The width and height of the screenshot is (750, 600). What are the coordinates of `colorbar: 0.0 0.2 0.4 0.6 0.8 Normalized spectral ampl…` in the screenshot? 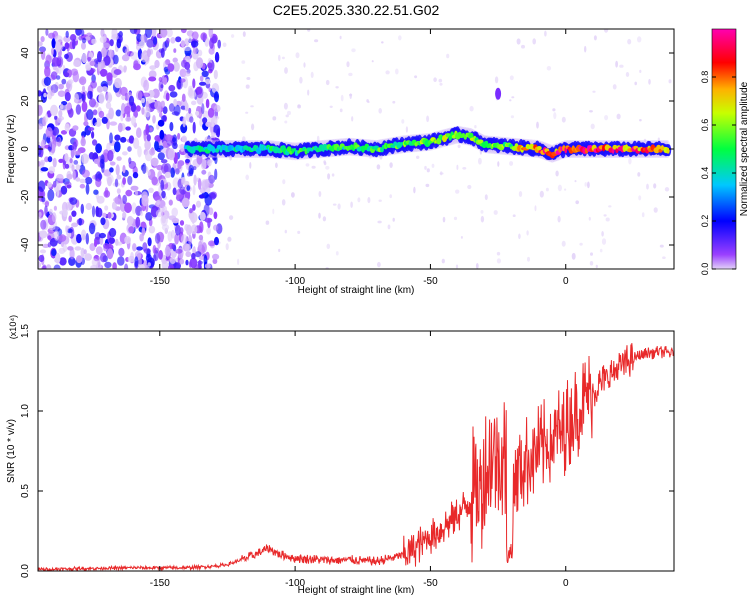 It's located at (725, 151).